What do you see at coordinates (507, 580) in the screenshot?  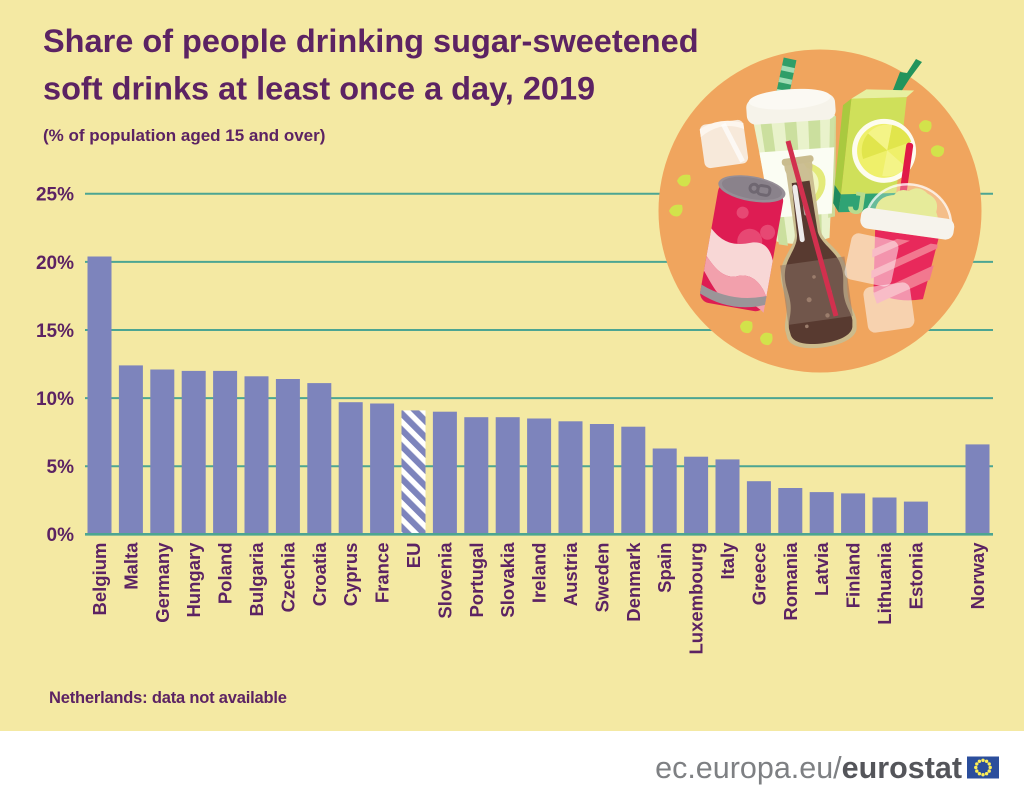 I see `svg-text: Slovakia` at bounding box center [507, 580].